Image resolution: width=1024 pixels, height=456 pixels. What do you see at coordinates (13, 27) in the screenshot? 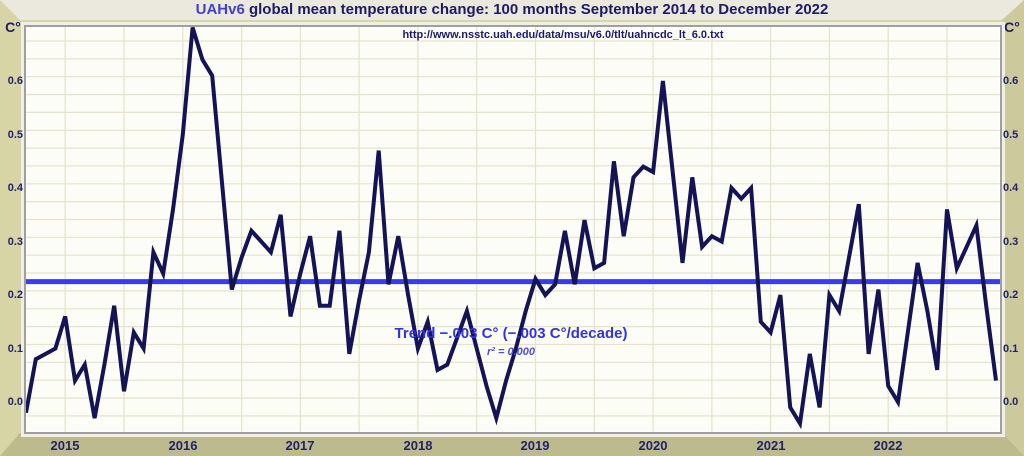
I see `y-axis-unit-left: C°` at bounding box center [13, 27].